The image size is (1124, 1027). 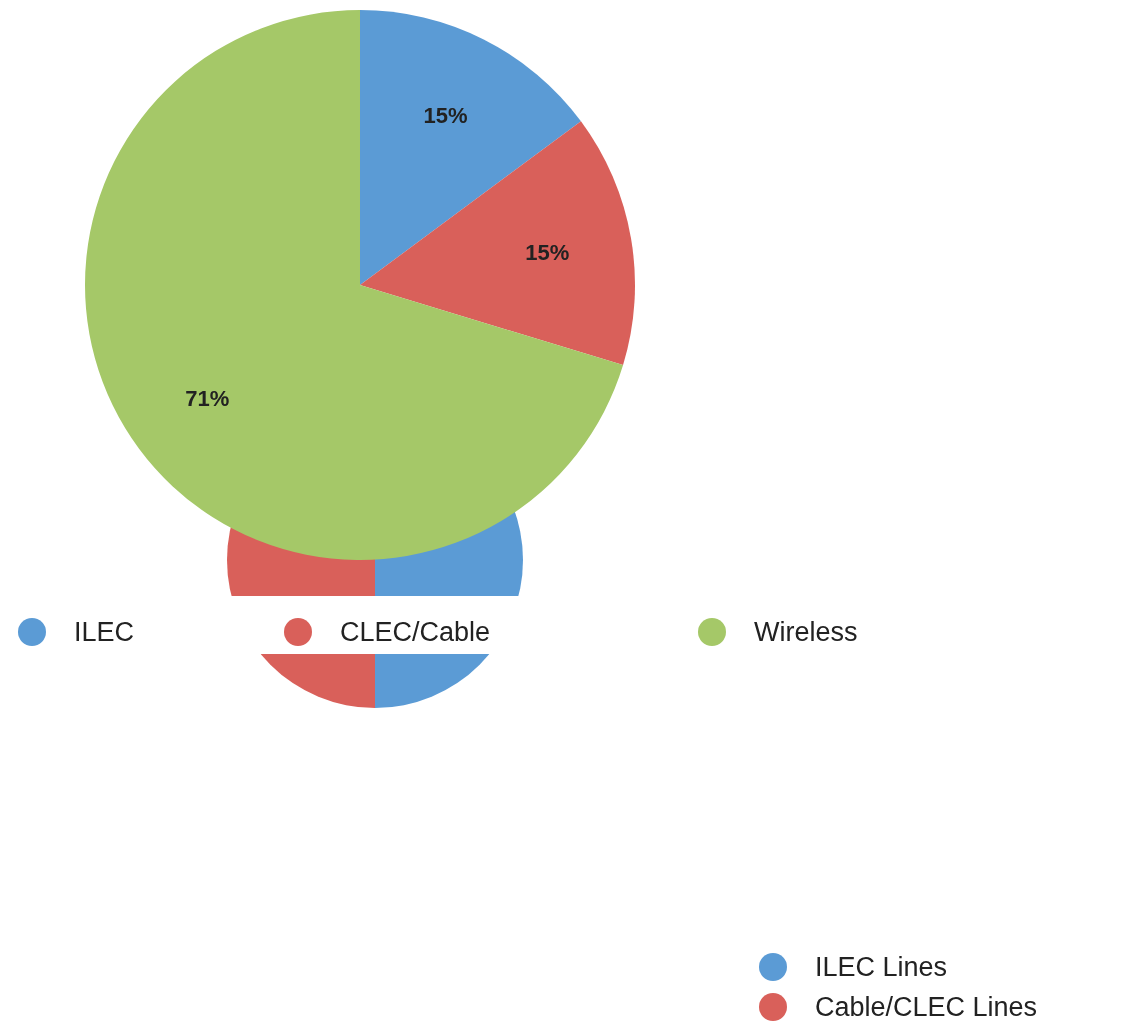 I want to click on legend-label: ILEC Lines, so click(x=881, y=967).